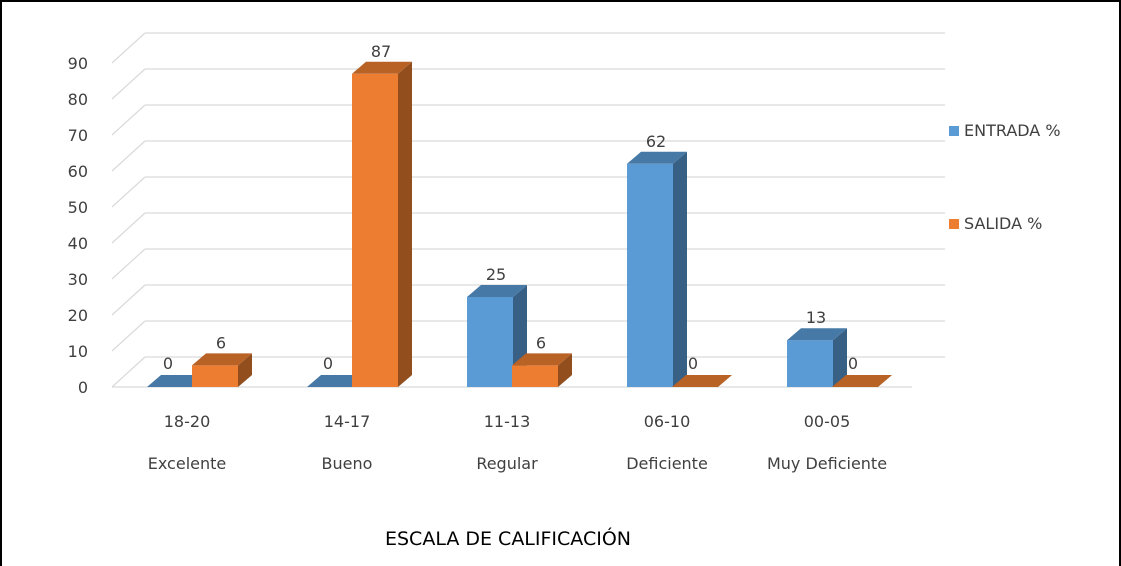 This screenshot has height=566, width=1121. Describe the element at coordinates (1003, 223) in the screenshot. I see `legend-label: SALIDA %` at that location.